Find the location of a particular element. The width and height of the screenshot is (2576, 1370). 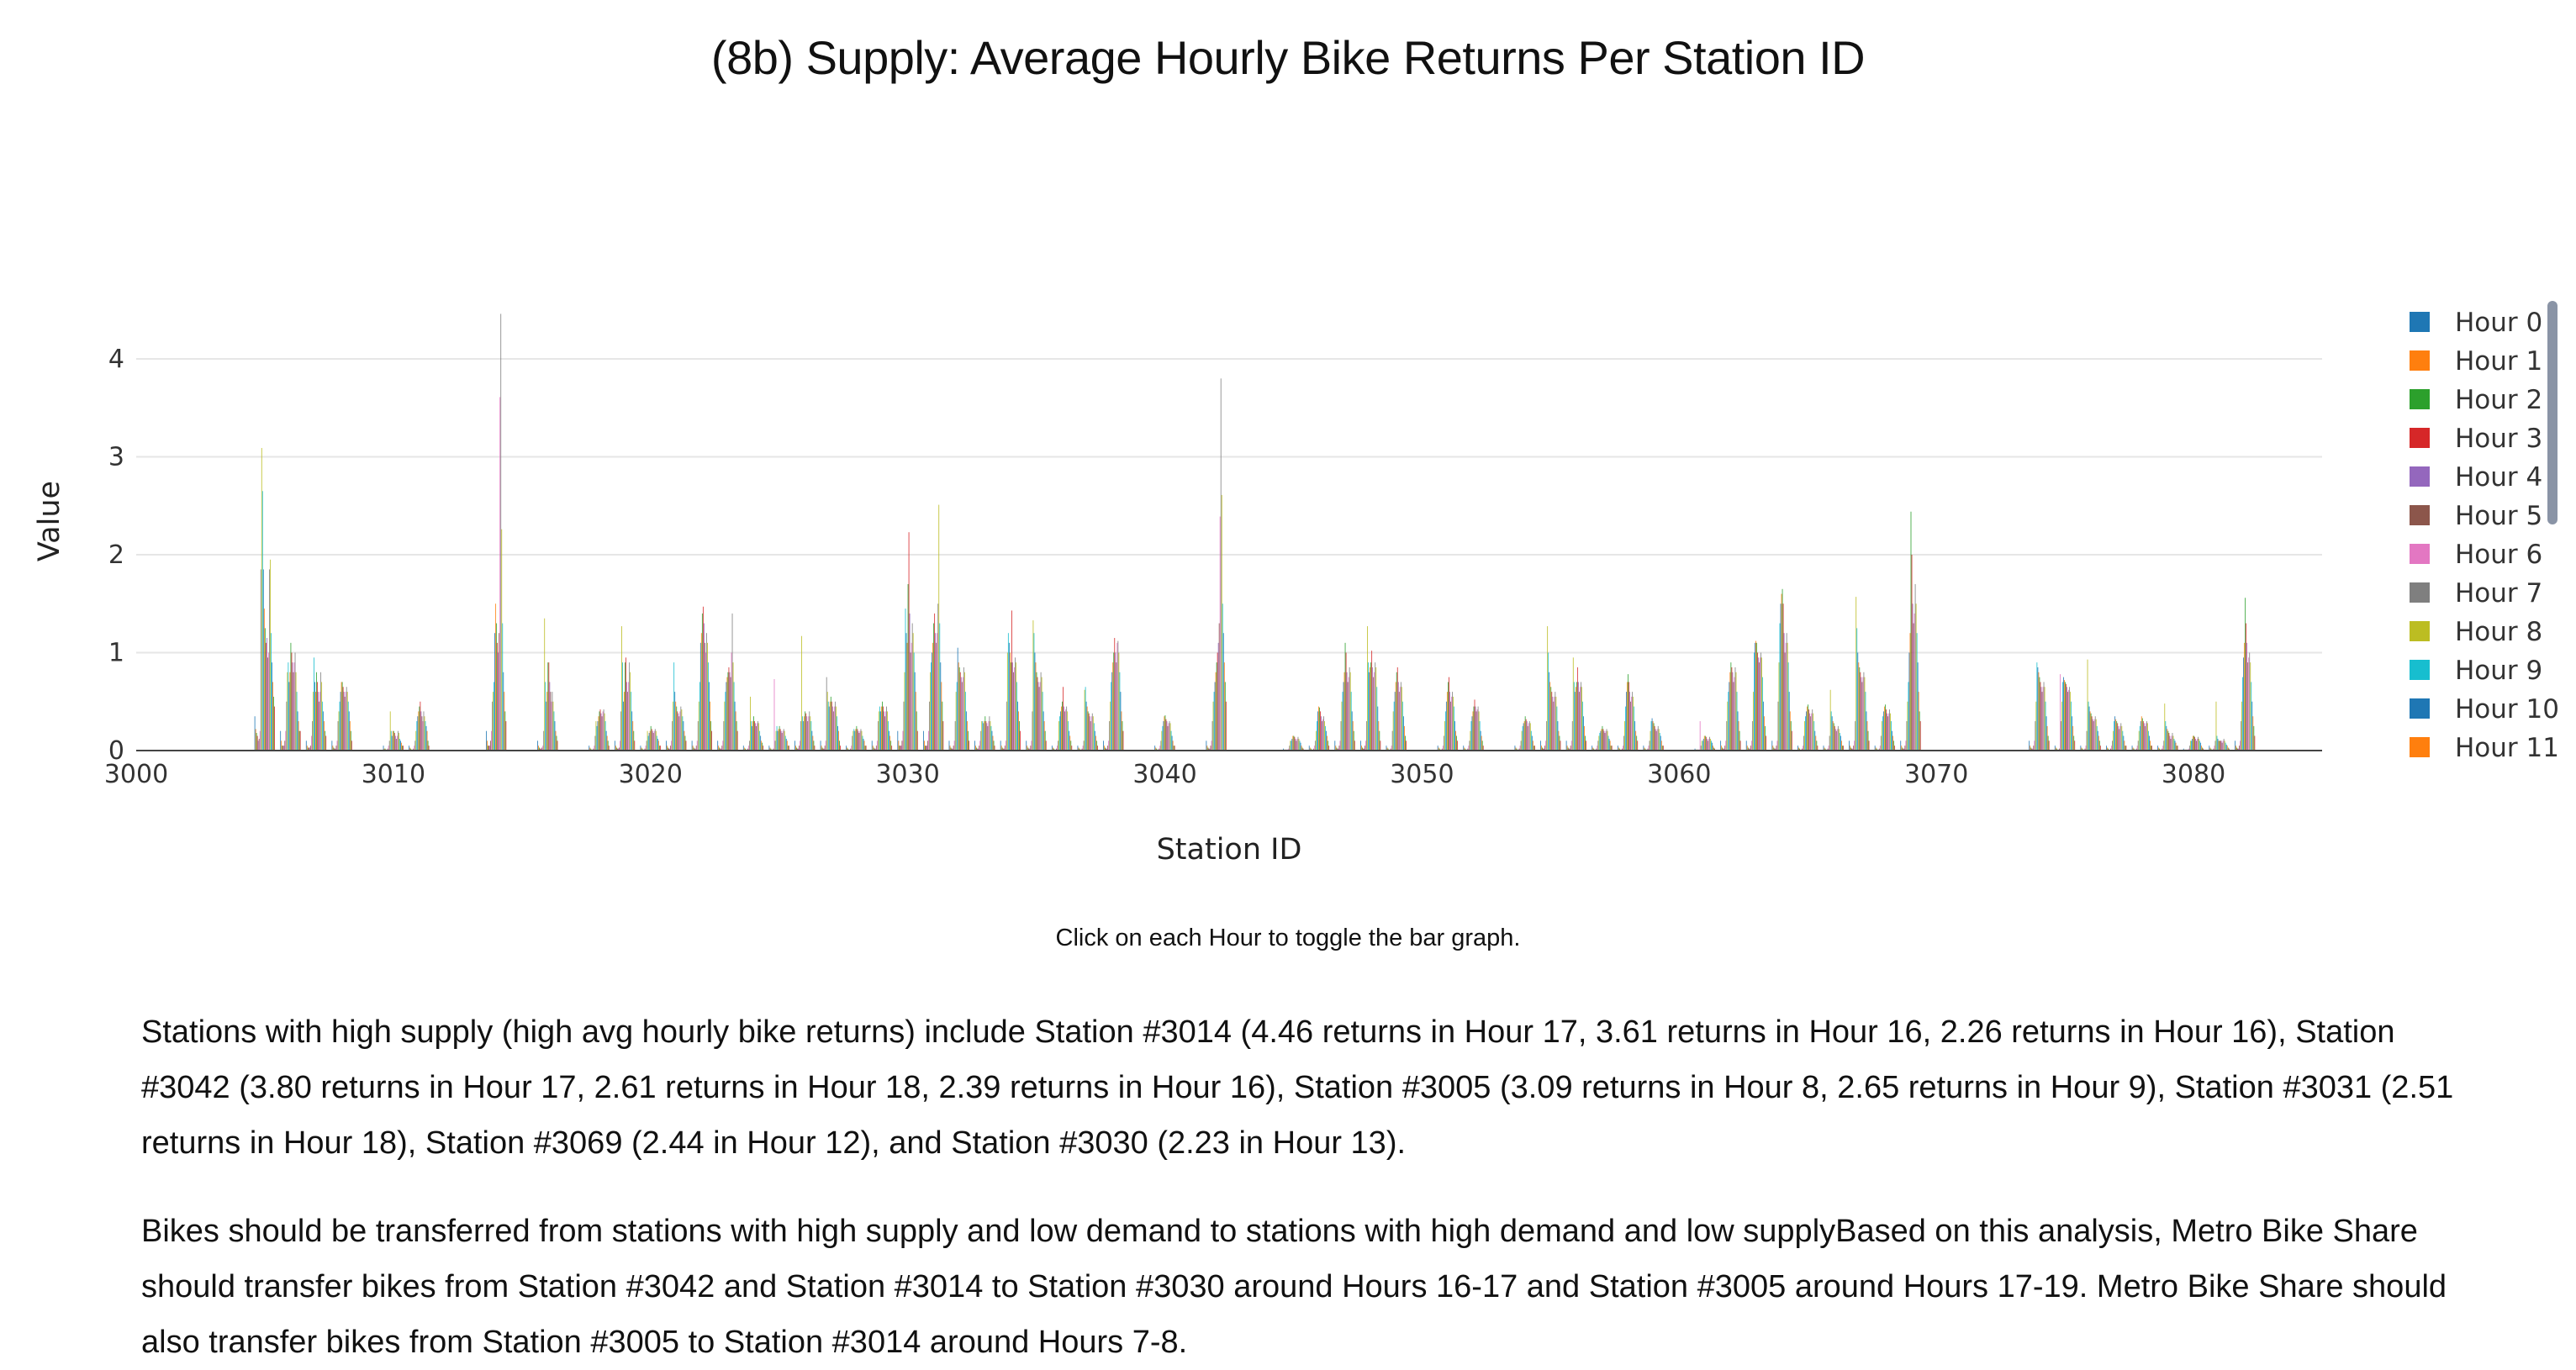

legend-item-hour-5: Hour 5 is located at coordinates (2476, 516).